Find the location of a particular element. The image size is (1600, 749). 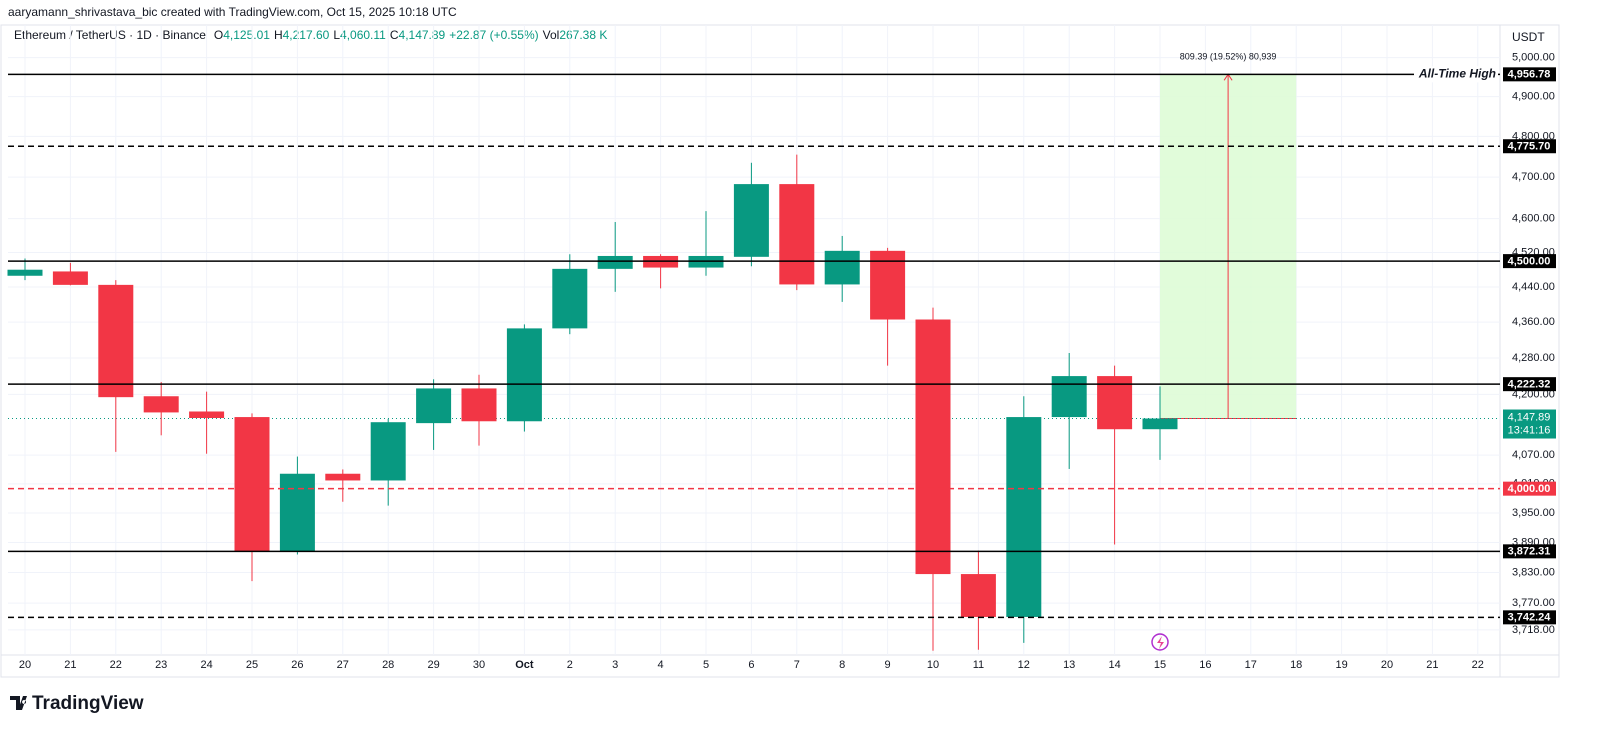

level-note-bg is located at coordinates (1456, 74).